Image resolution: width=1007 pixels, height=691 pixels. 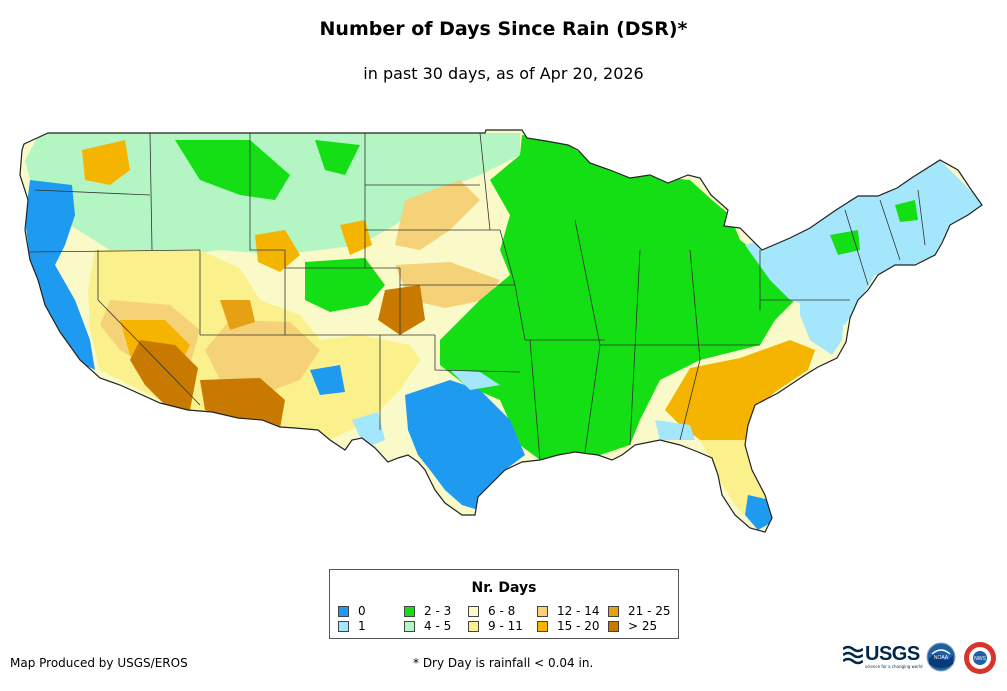 I want to click on legend-item: 2 - 3, so click(x=427, y=611).